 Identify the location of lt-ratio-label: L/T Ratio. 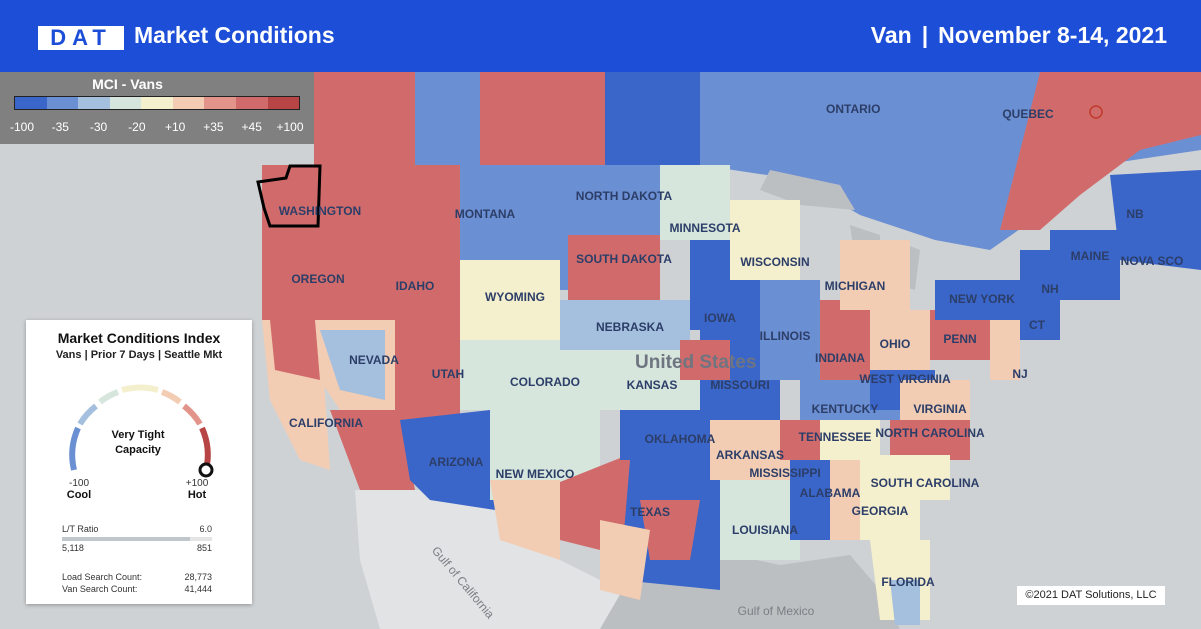
(80, 529).